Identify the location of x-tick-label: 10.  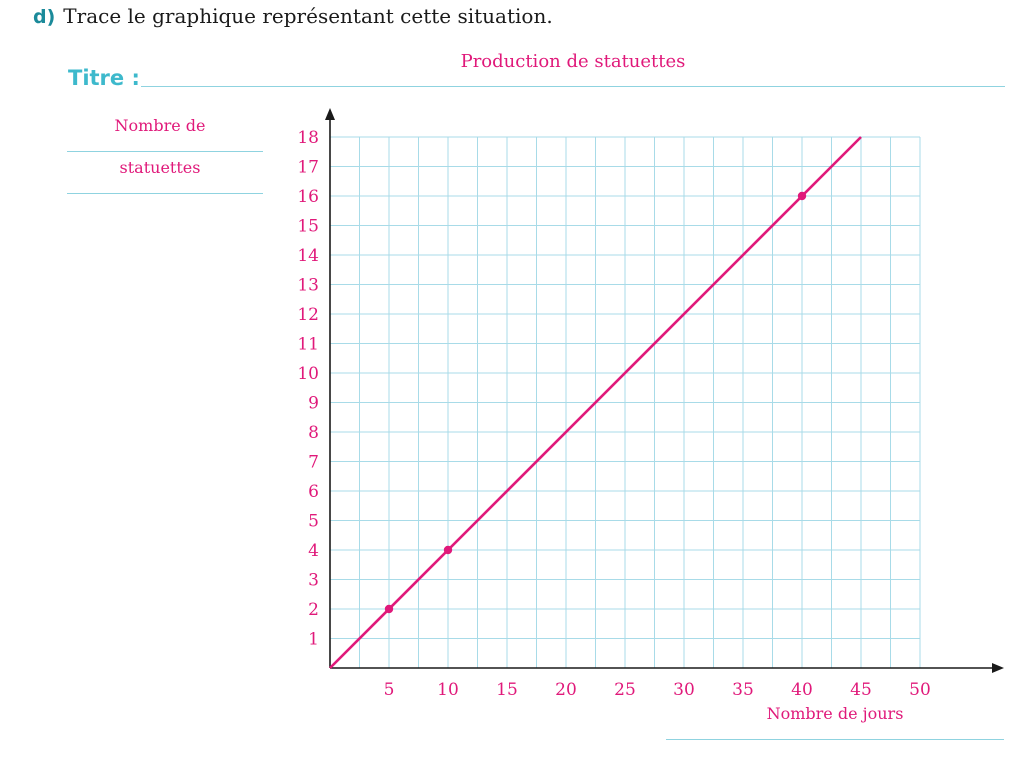
(448, 690).